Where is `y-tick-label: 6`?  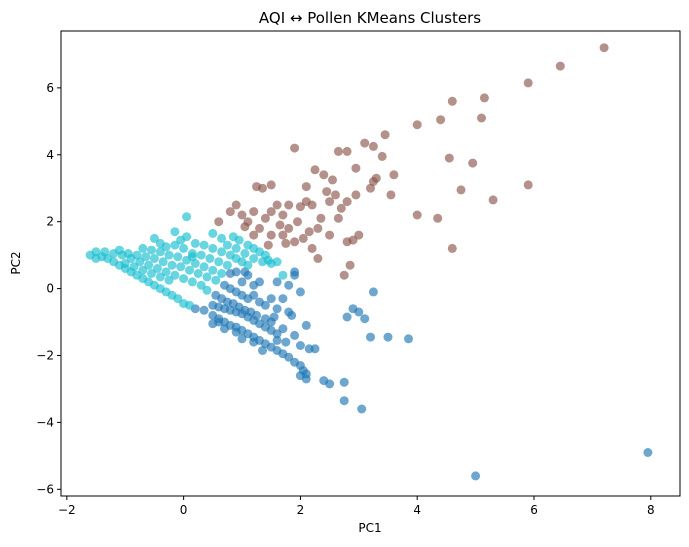 y-tick-label: 6 is located at coordinates (50, 88).